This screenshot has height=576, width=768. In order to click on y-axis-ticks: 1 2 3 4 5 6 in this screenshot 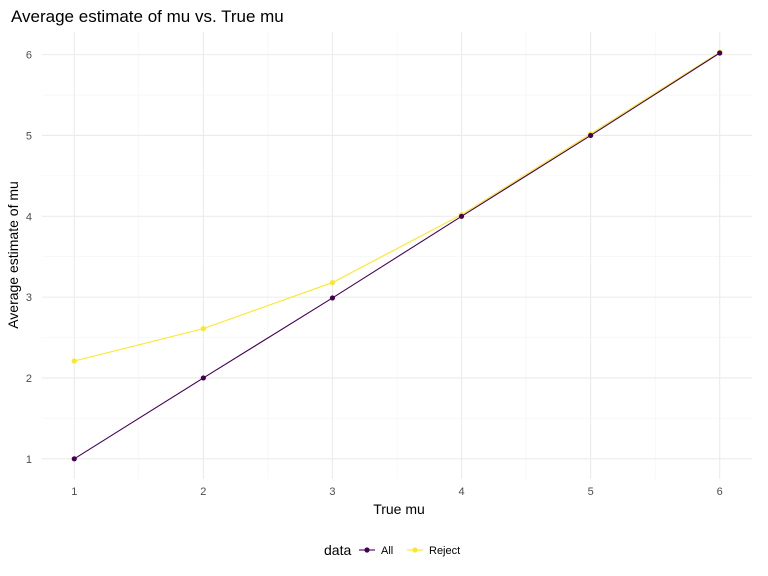, I will do `click(29, 258)`.